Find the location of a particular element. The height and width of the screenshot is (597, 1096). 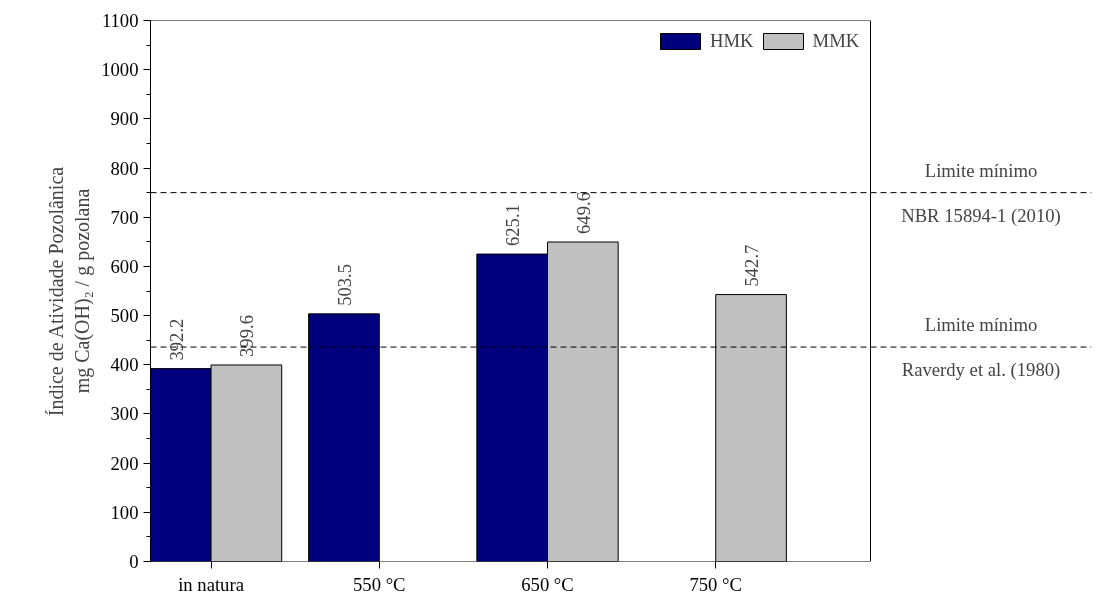

legend-label: MMK is located at coordinates (836, 41).